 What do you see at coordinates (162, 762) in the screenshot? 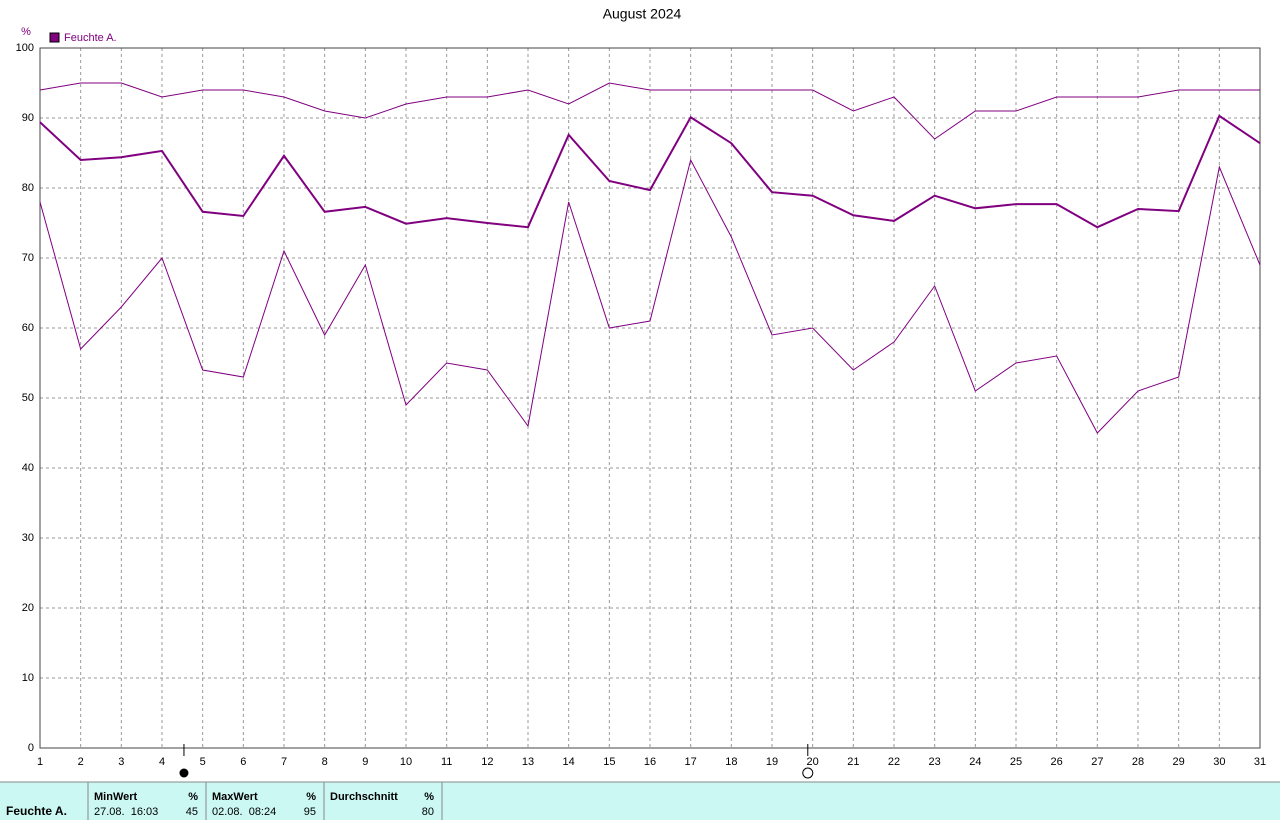
I see `x-tick-label: 4` at bounding box center [162, 762].